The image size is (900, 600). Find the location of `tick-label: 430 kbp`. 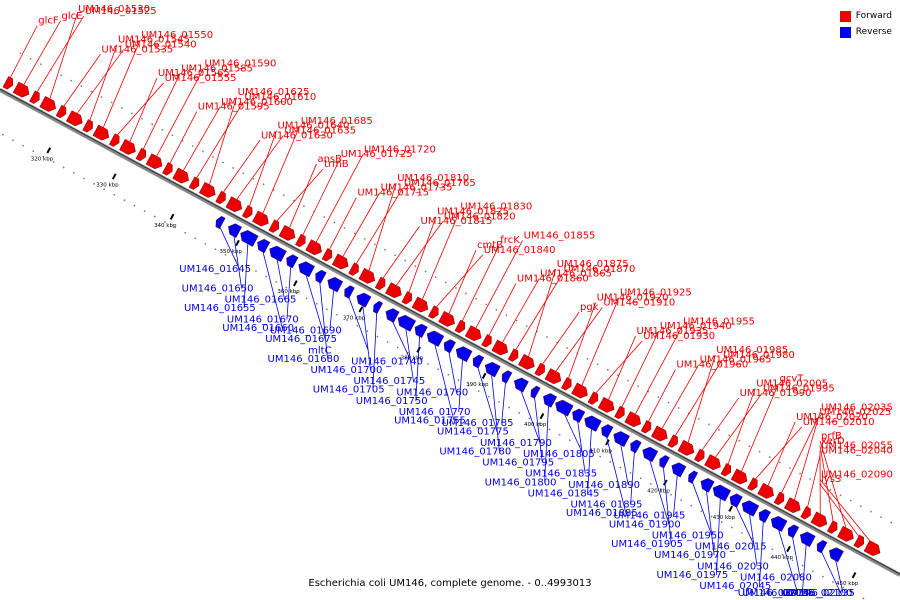

tick-label: 430 kbp is located at coordinates (724, 518).